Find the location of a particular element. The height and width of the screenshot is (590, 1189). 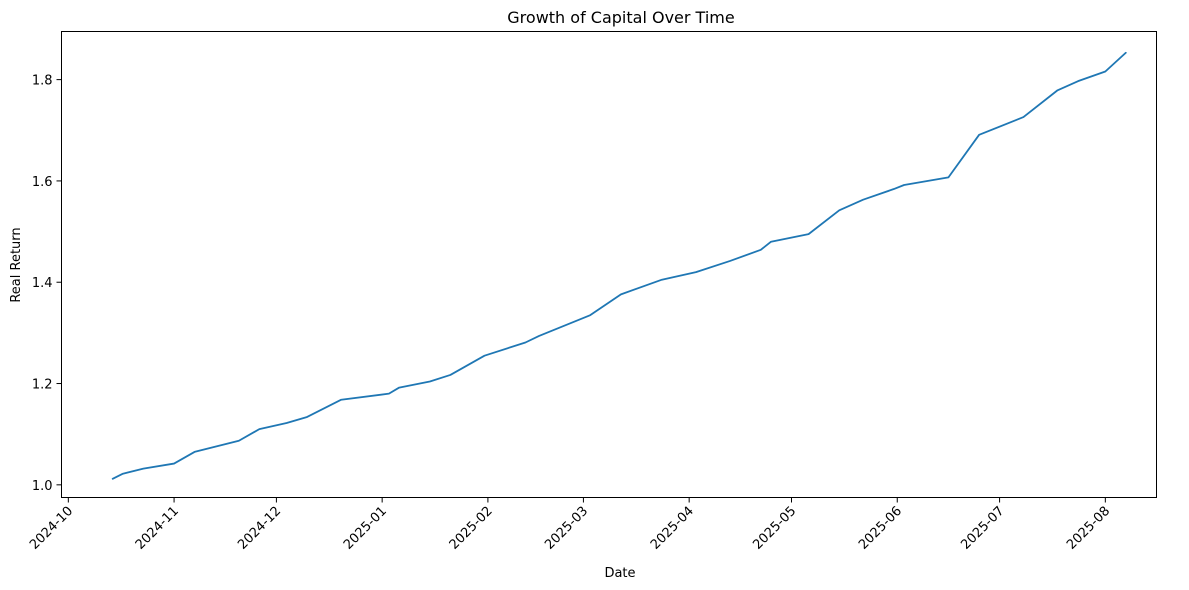

y-tick-label: 1.2 is located at coordinates (42, 385).